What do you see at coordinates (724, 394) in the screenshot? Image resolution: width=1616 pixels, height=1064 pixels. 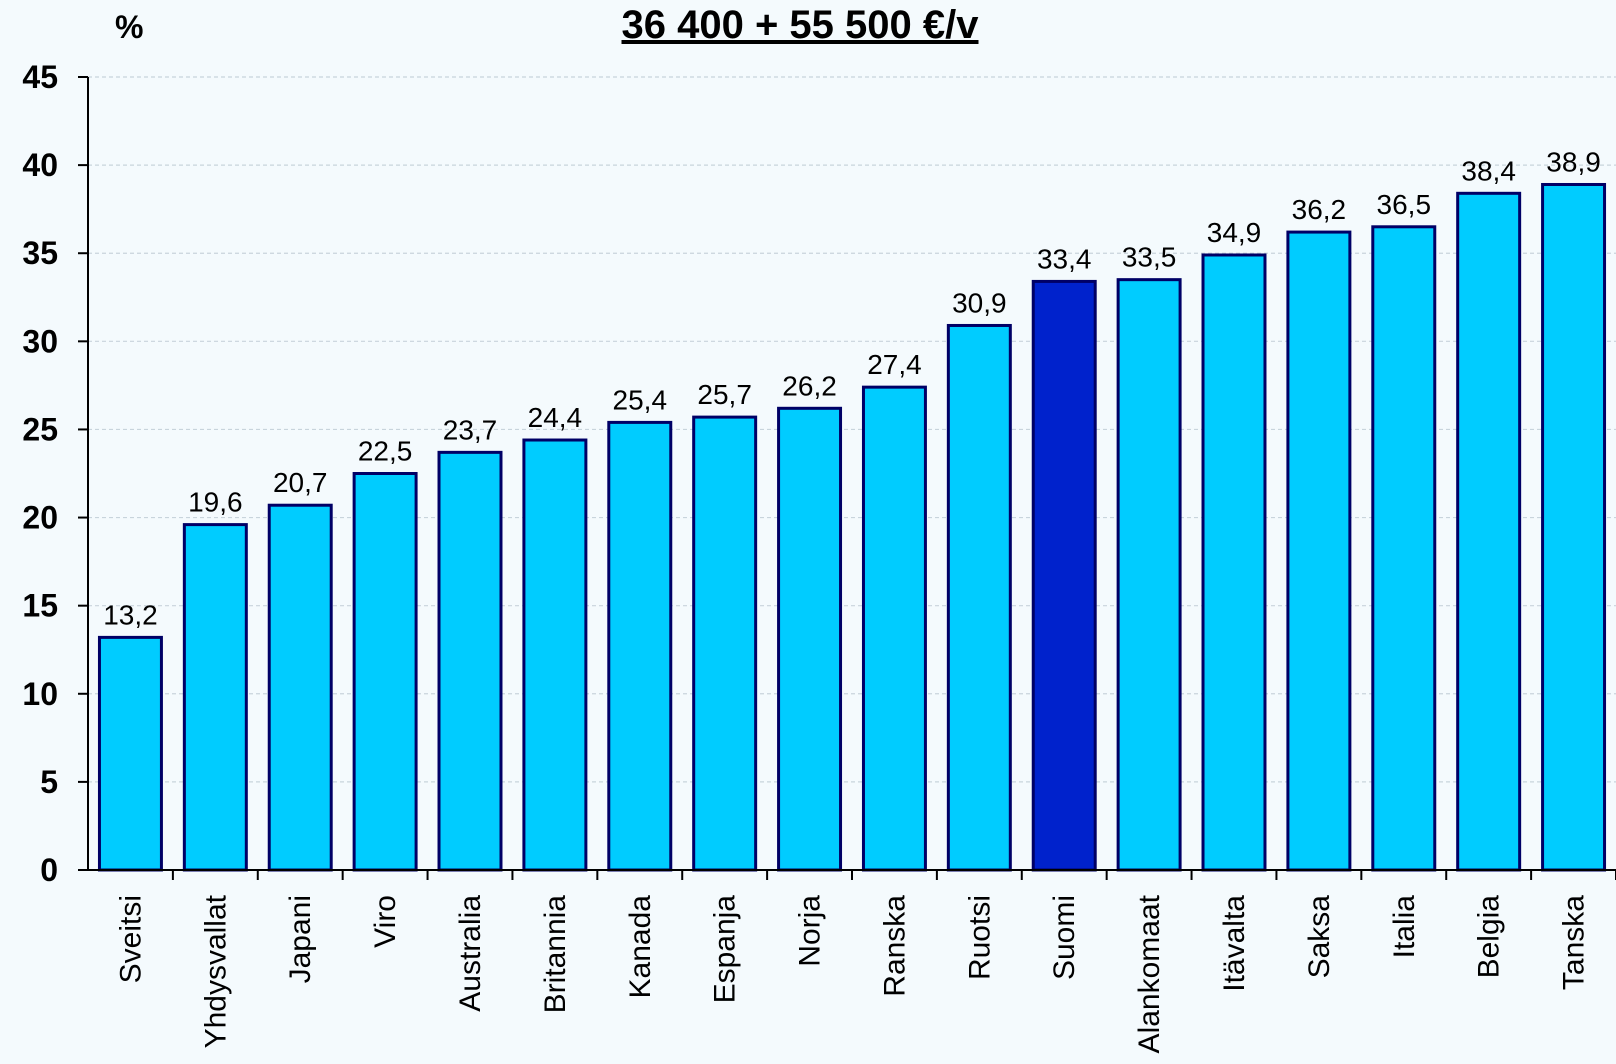 I see `data-label: 25,7` at bounding box center [724, 394].